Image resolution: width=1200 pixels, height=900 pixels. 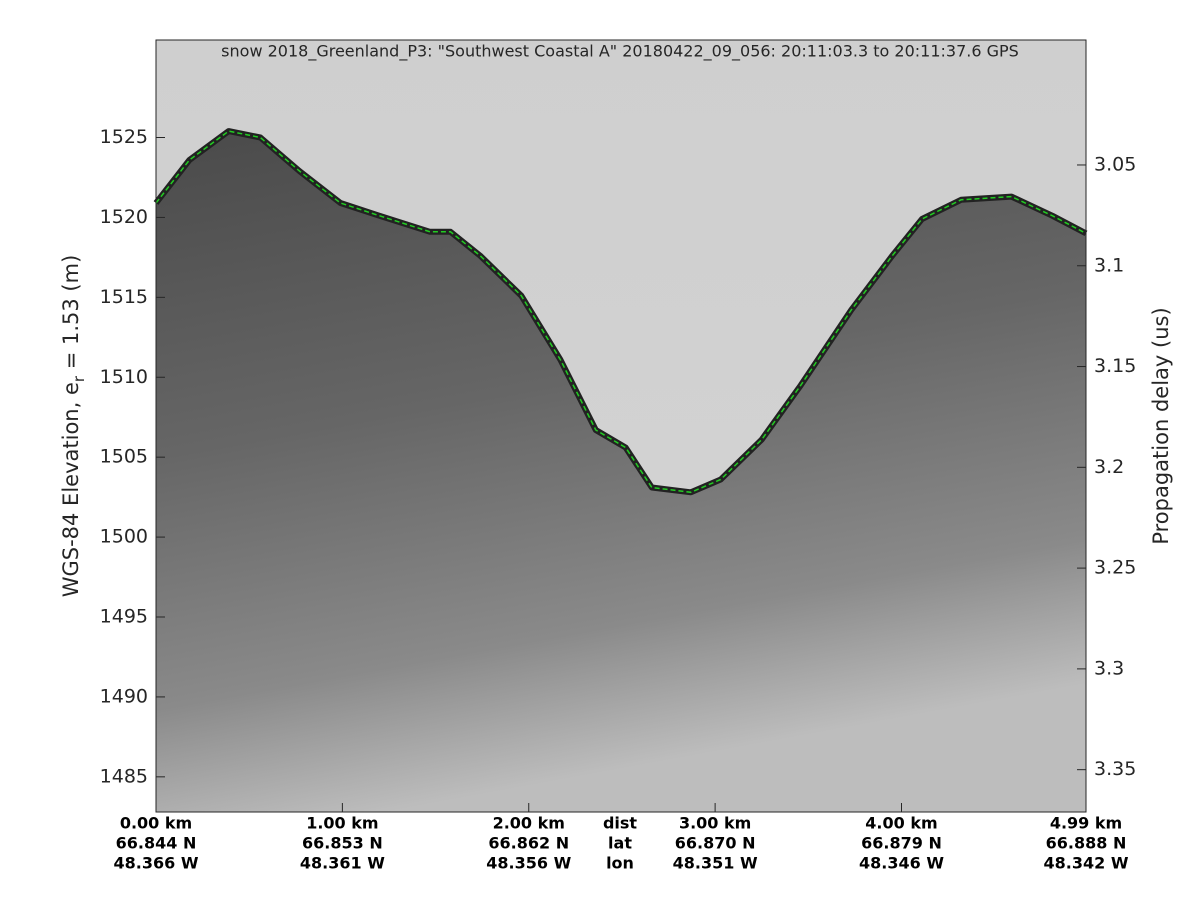 What do you see at coordinates (1086, 843) in the screenshot?
I see `x-tick-lat: 66.888 N` at bounding box center [1086, 843].